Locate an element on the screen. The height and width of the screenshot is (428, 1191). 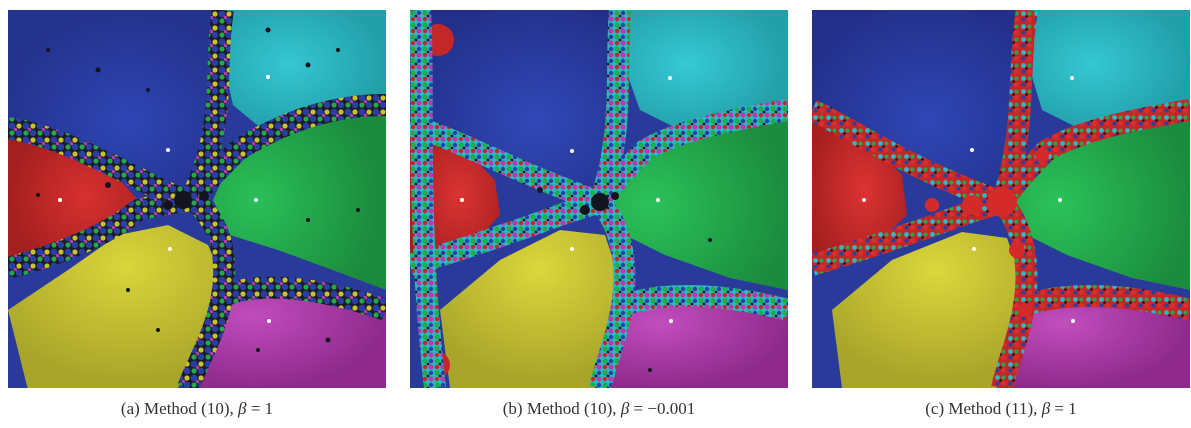
caption-label: (b) is located at coordinates (512, 408).